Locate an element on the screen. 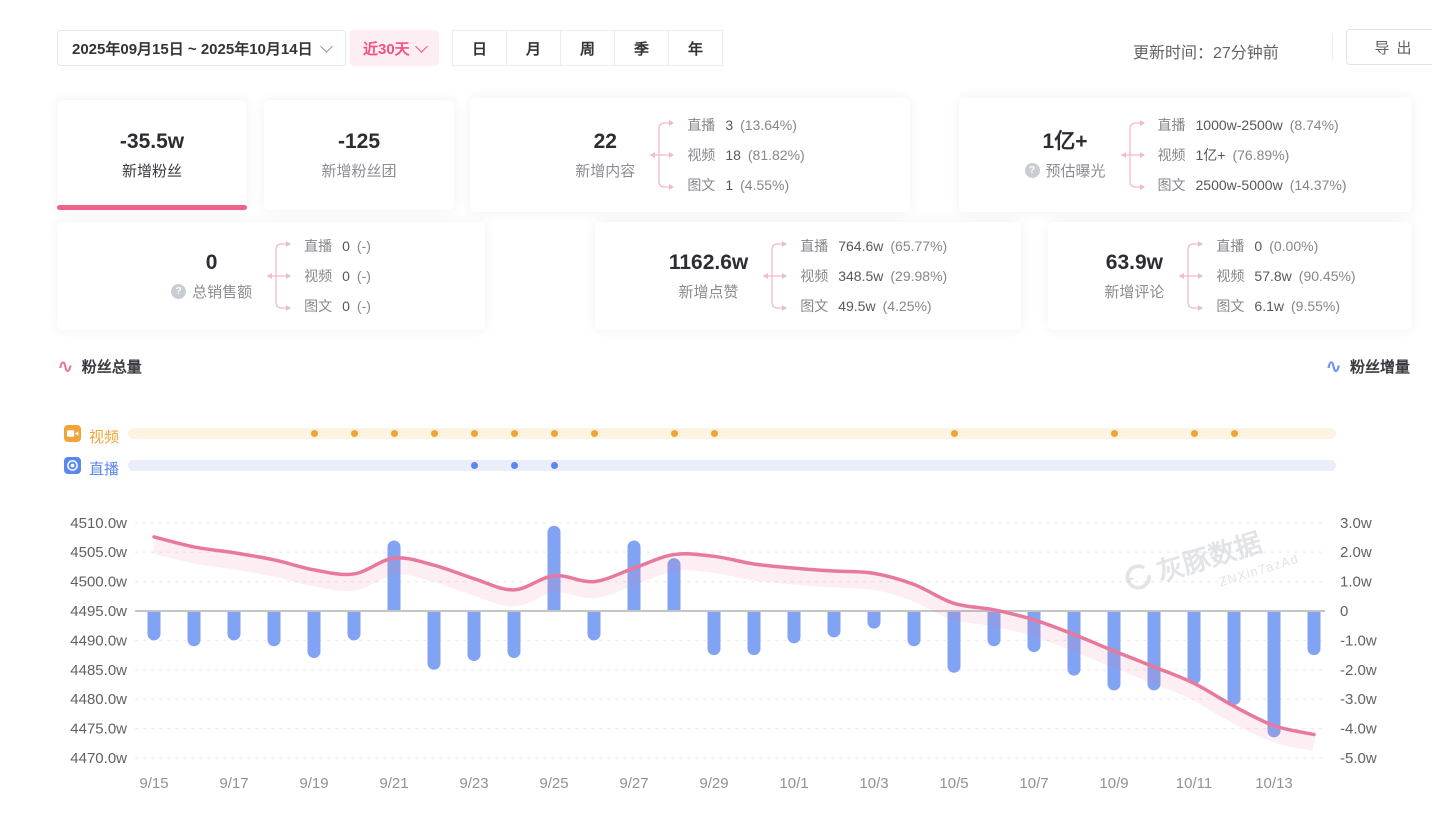  breakdown-row: 图文 1 (4.55%) is located at coordinates (745, 185).